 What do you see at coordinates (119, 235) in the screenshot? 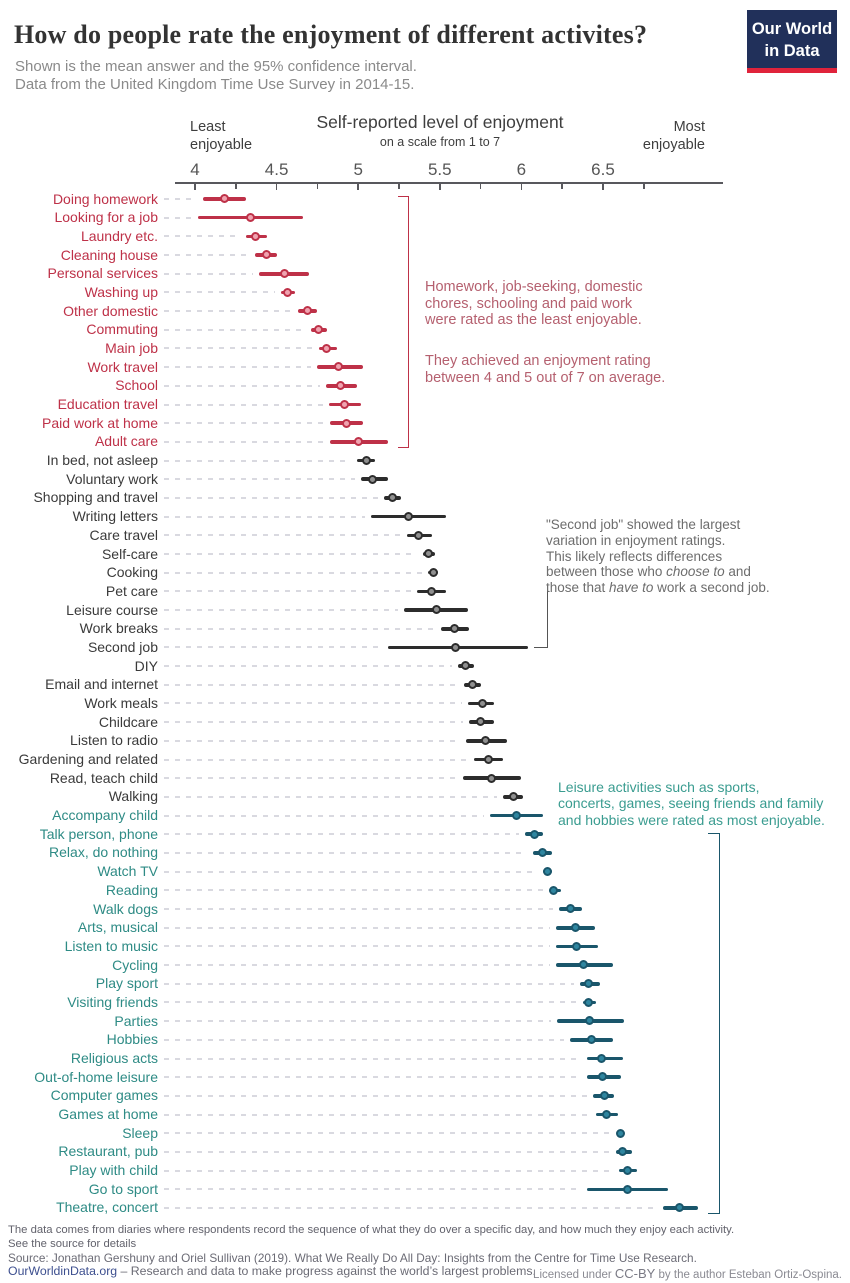
I see `activity-label: Laundry etc.` at bounding box center [119, 235].